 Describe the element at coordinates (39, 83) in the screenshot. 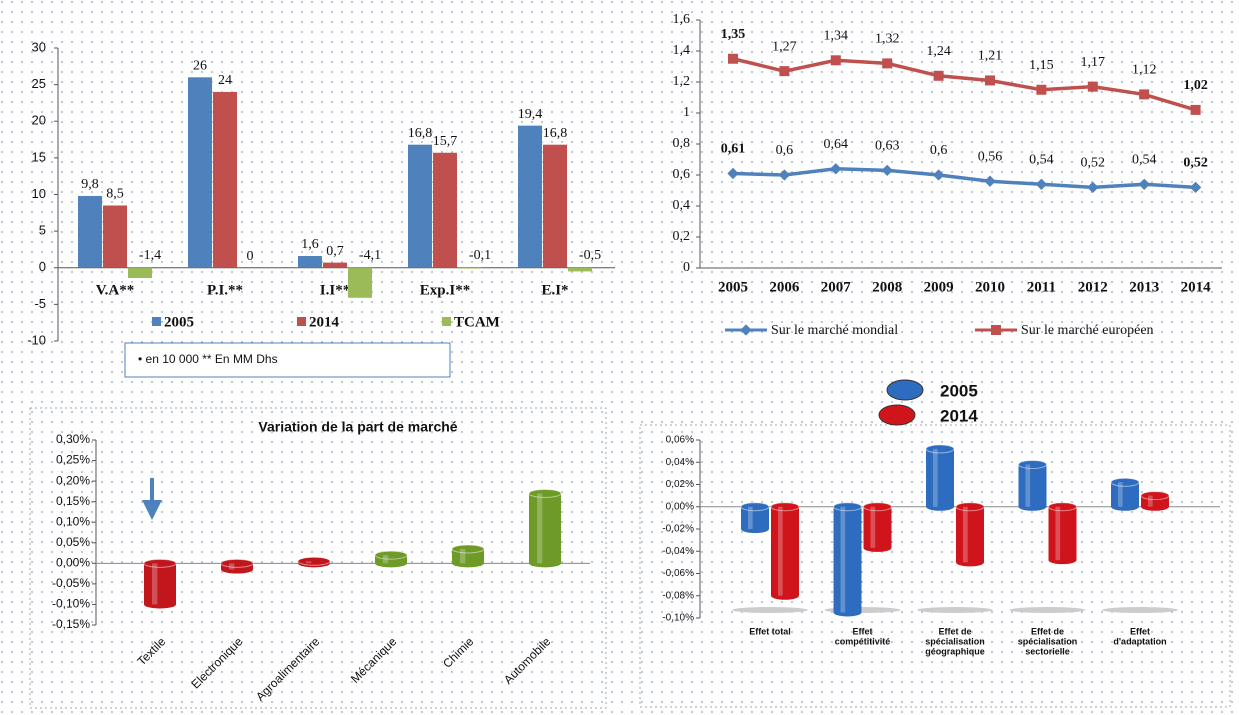

I see `y-tick-label: 25` at that location.